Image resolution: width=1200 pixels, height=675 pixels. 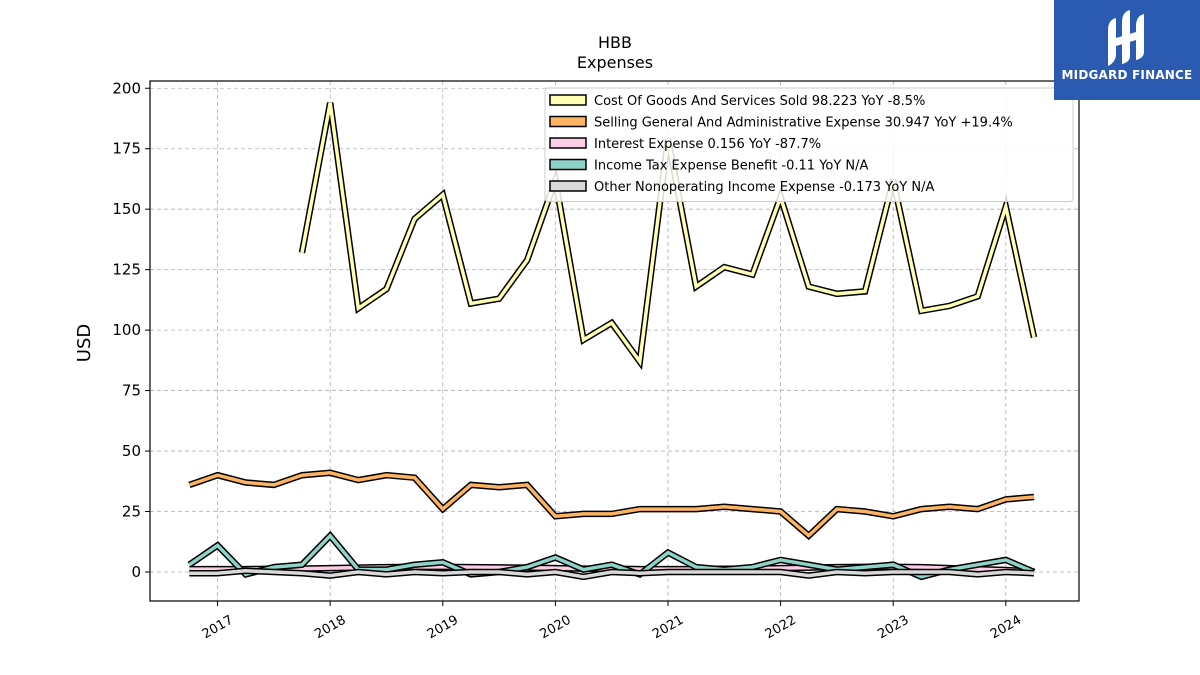 I want to click on legend-box, so click(x=809, y=144).